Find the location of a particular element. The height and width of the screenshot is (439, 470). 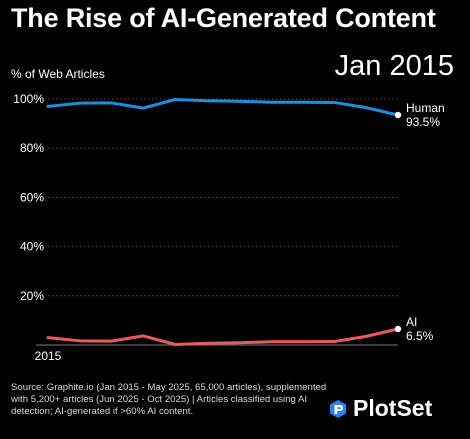

y-tick-label: 20% is located at coordinates (32, 296).